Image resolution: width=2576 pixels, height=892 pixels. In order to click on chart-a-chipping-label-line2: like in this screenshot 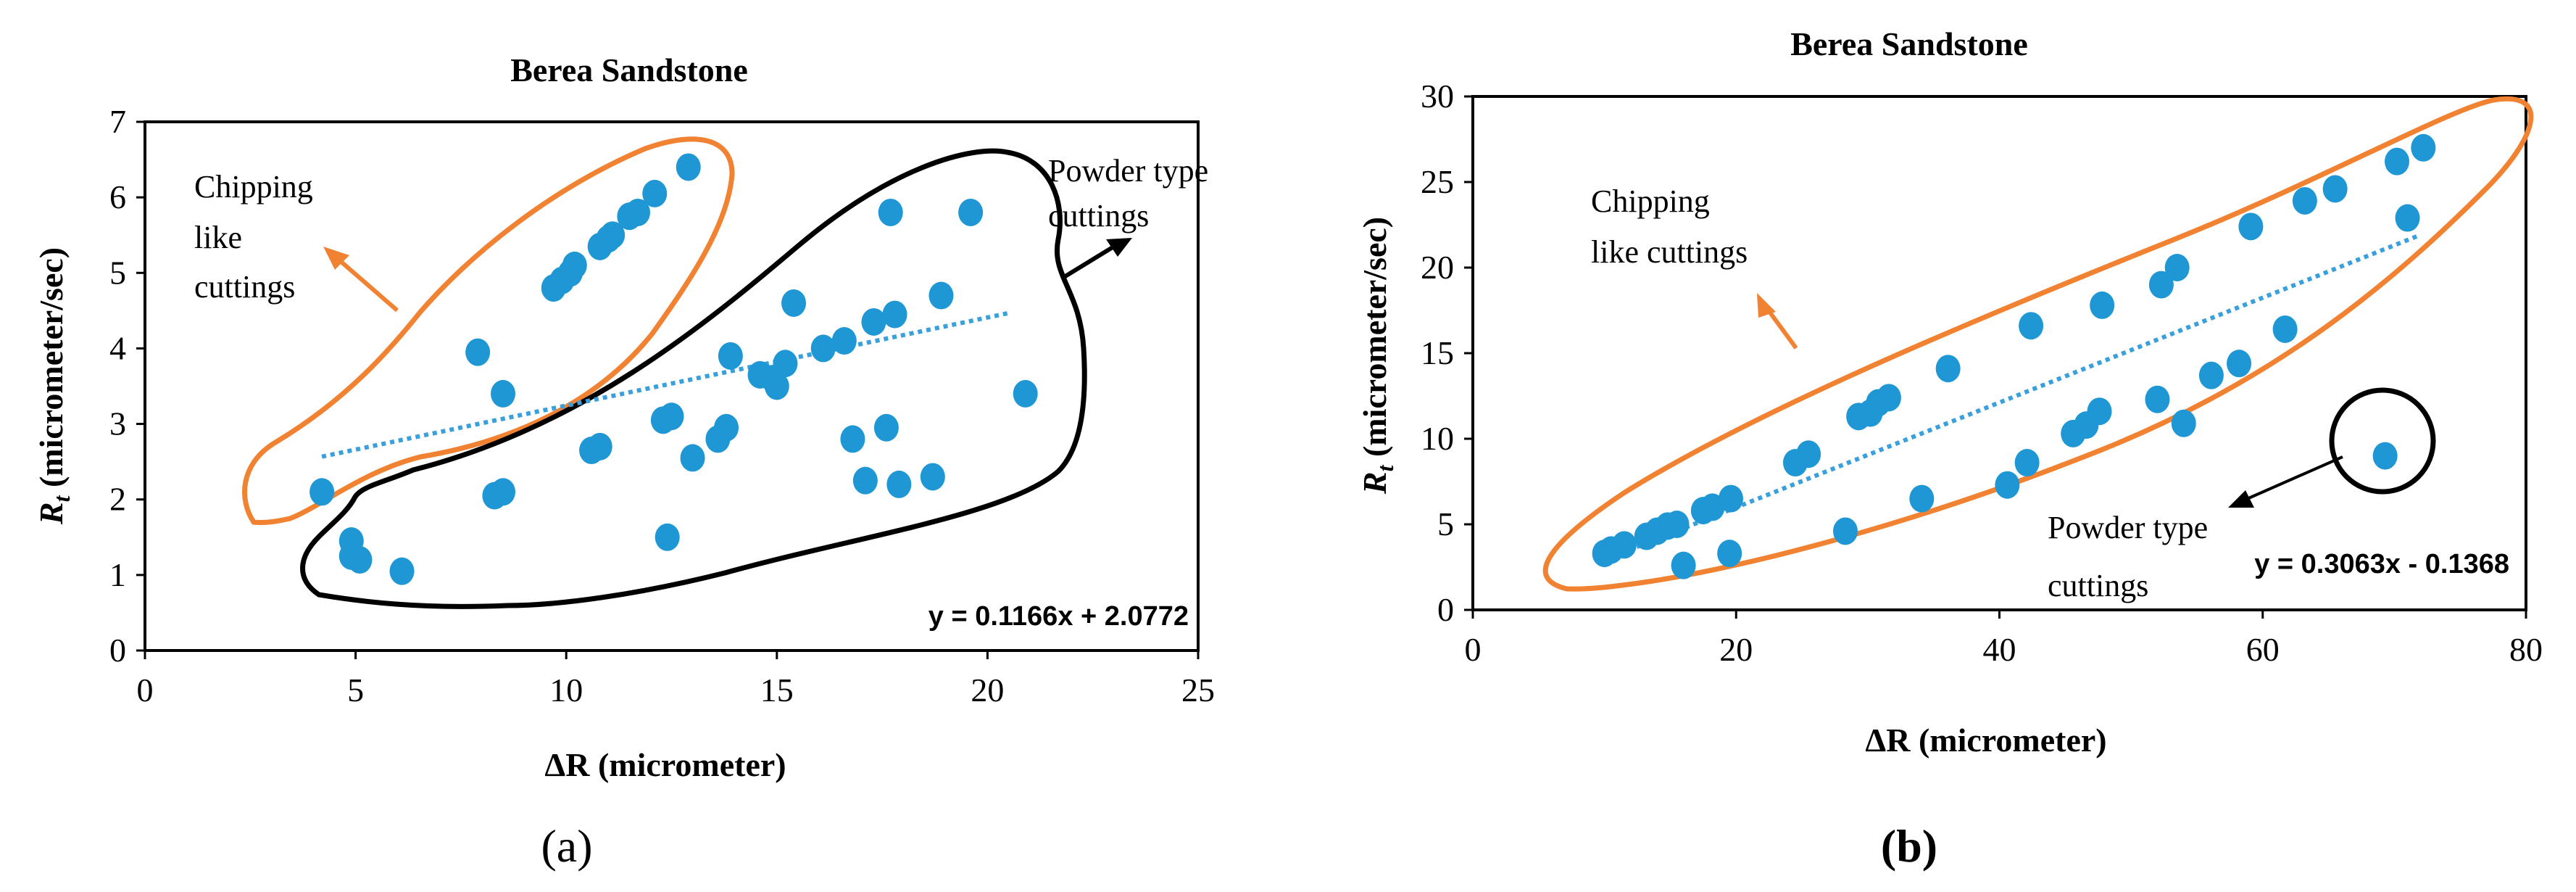, I will do `click(218, 238)`.